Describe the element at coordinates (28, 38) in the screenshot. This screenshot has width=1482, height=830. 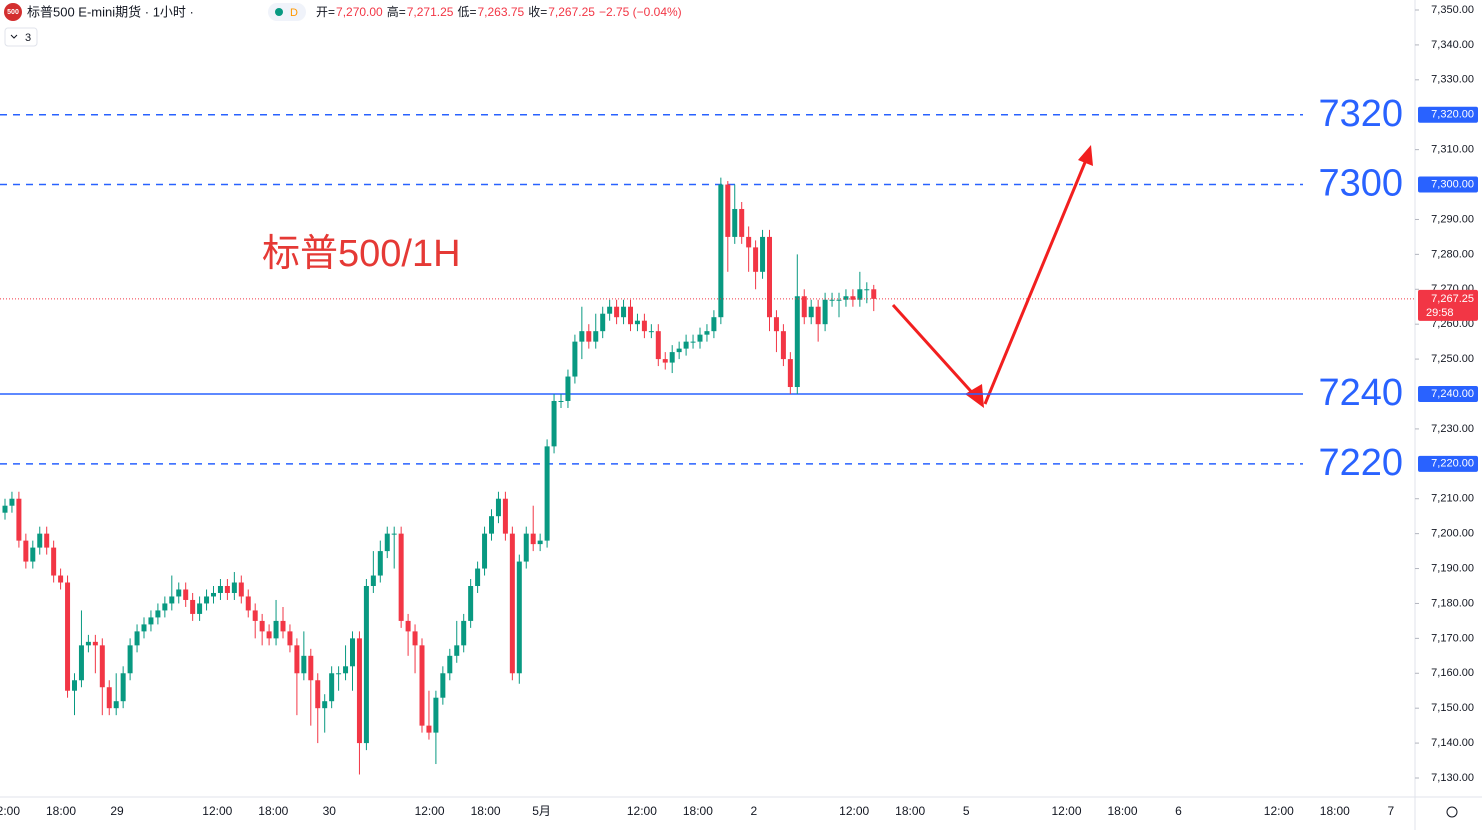
I see `indicator-count: 3` at that location.